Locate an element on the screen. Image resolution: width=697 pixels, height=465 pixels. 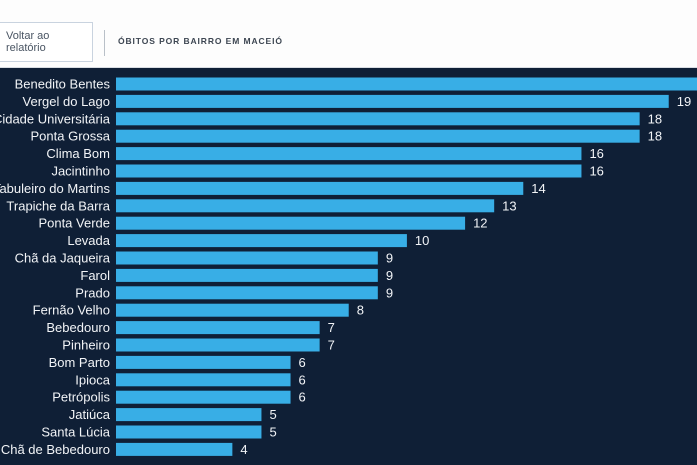
category-label: Tabuleiro do Martins is located at coordinates (55, 188).